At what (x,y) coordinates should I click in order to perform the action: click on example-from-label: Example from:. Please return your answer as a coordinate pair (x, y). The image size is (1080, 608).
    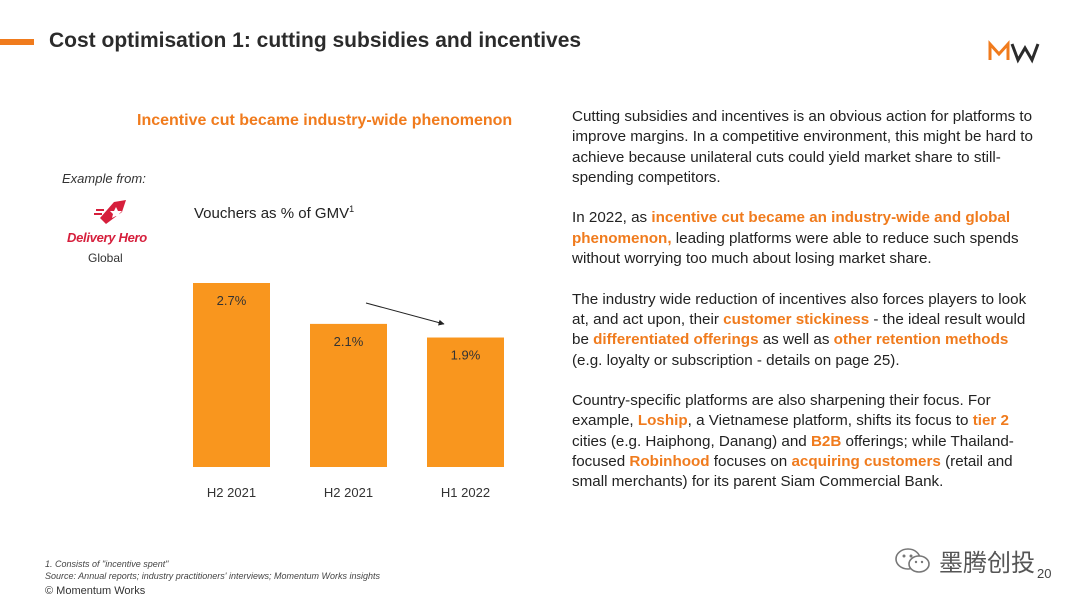
    Looking at the image, I should click on (104, 178).